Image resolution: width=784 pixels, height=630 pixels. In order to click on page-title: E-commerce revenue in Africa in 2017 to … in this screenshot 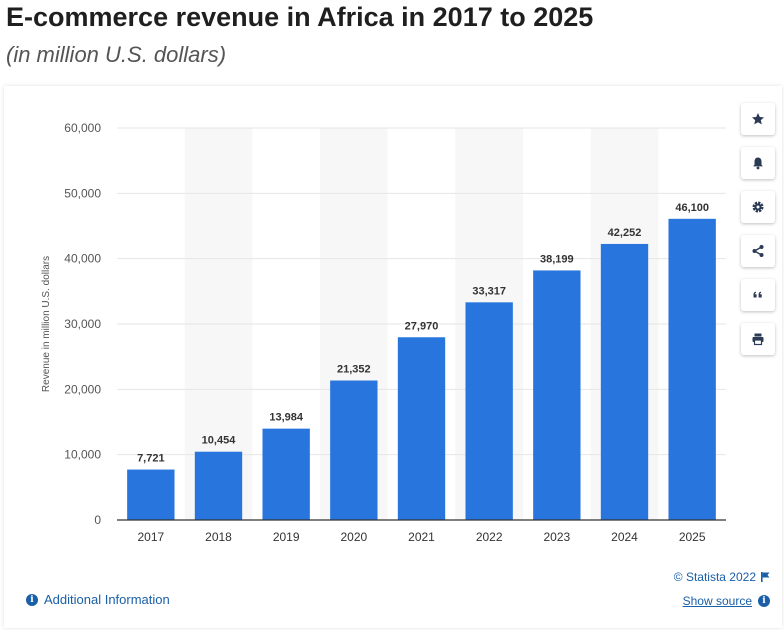, I will do `click(300, 17)`.